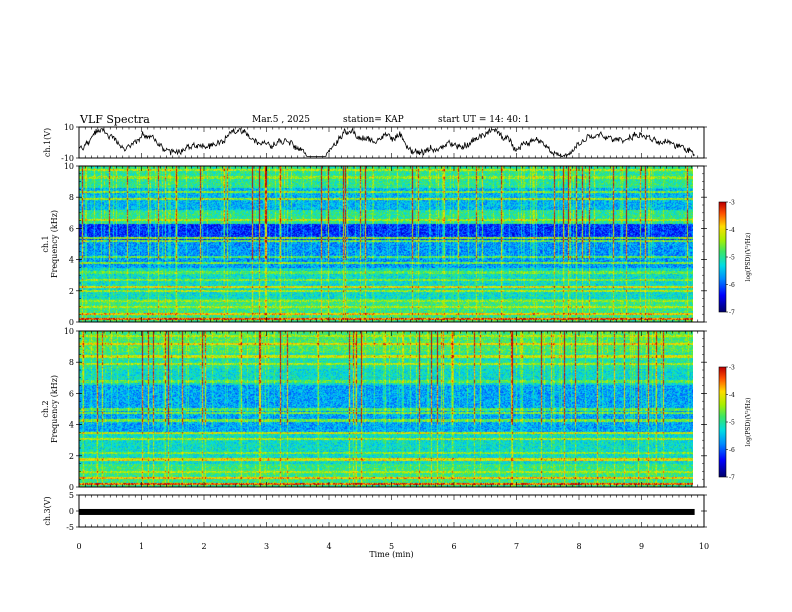  I want to click on ch3-level-band, so click(387, 511).